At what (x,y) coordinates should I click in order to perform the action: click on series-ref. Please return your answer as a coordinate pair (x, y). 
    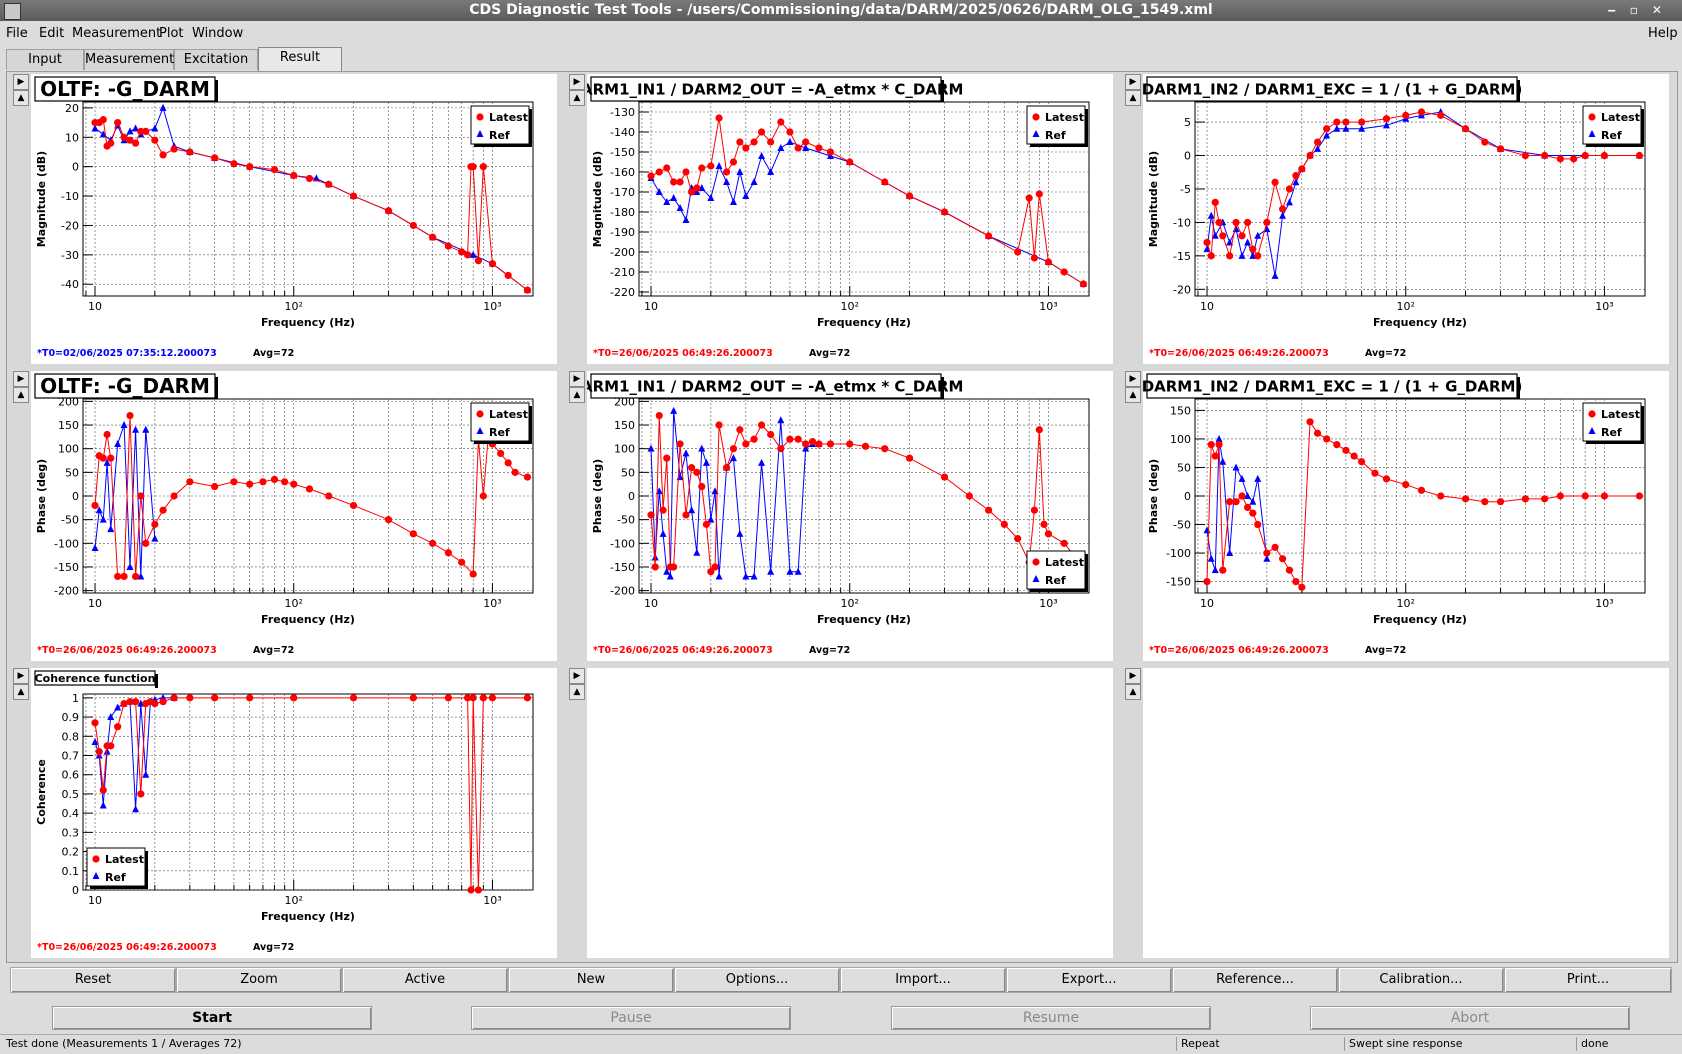
    Looking at the image, I should click on (1237, 504).